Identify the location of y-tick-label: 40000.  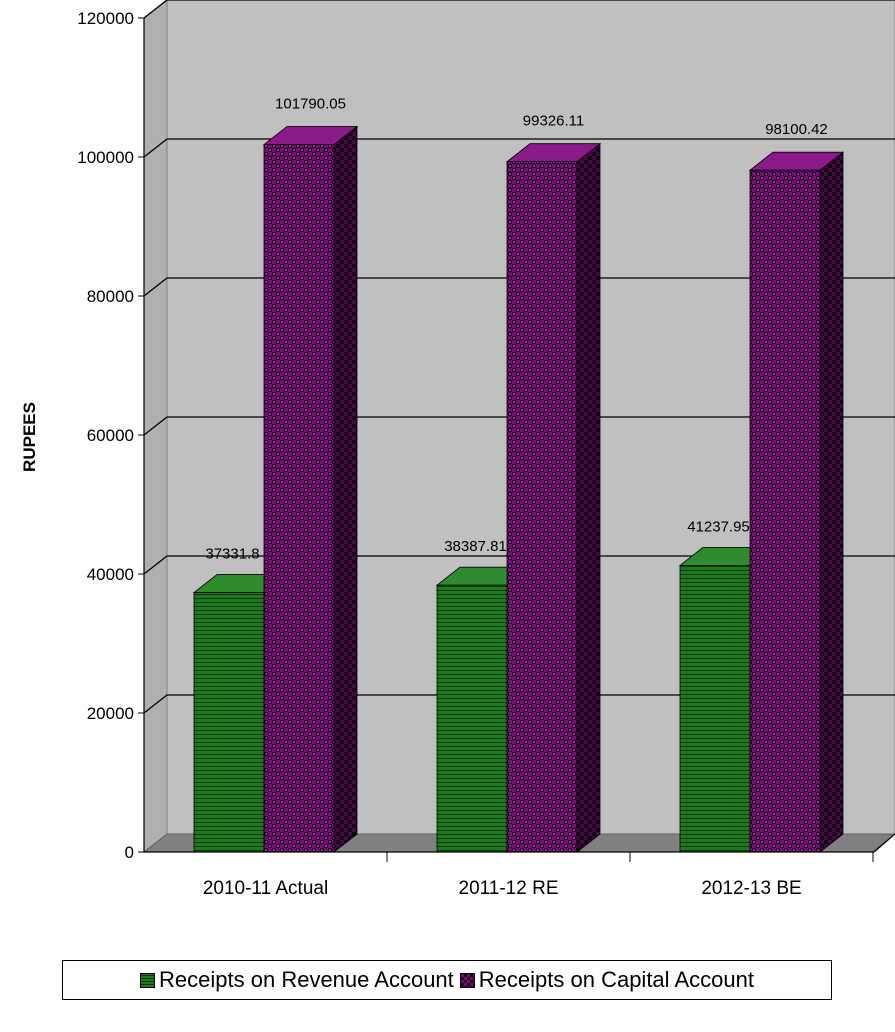
(110, 574).